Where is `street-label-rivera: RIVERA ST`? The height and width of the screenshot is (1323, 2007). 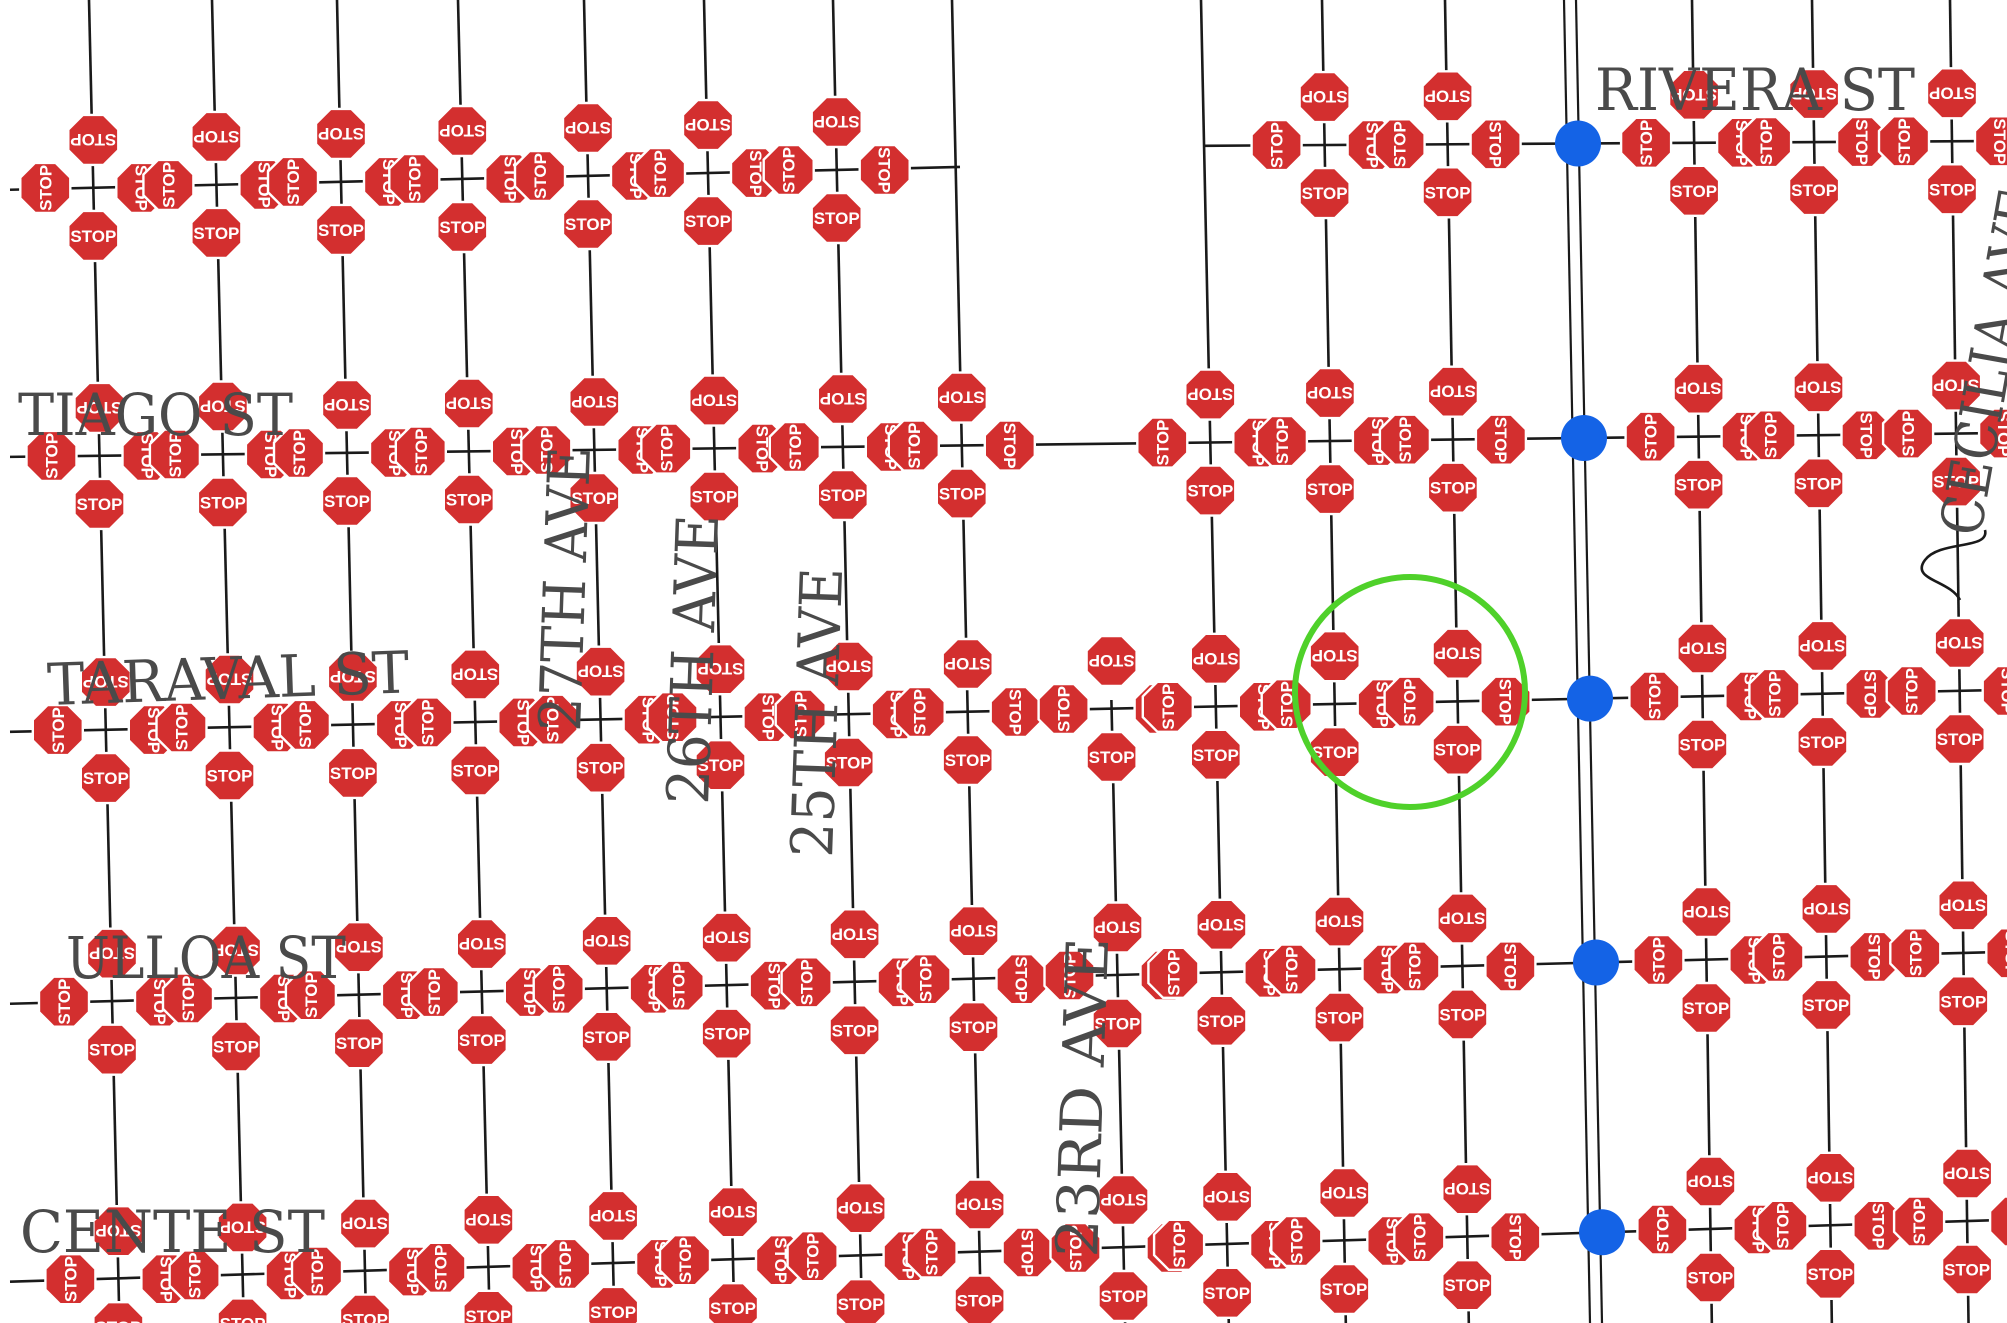
street-label-rivera: RIVERA ST is located at coordinates (1755, 90).